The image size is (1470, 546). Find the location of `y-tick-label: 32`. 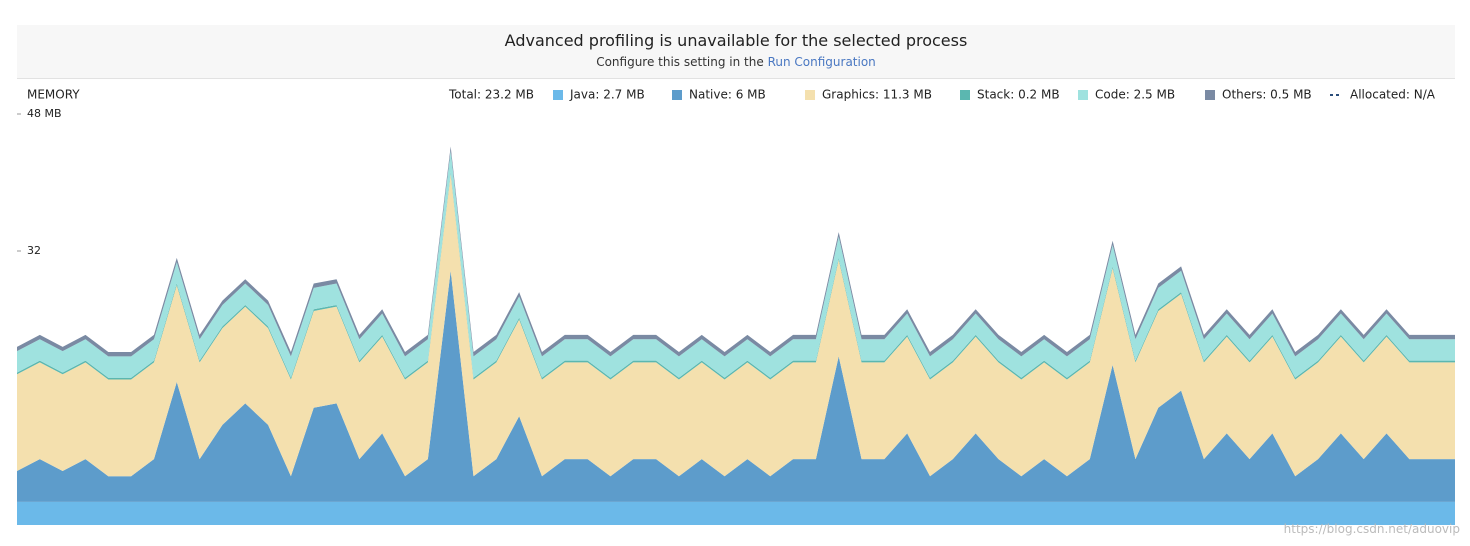

y-tick-label: 32 is located at coordinates (34, 250).